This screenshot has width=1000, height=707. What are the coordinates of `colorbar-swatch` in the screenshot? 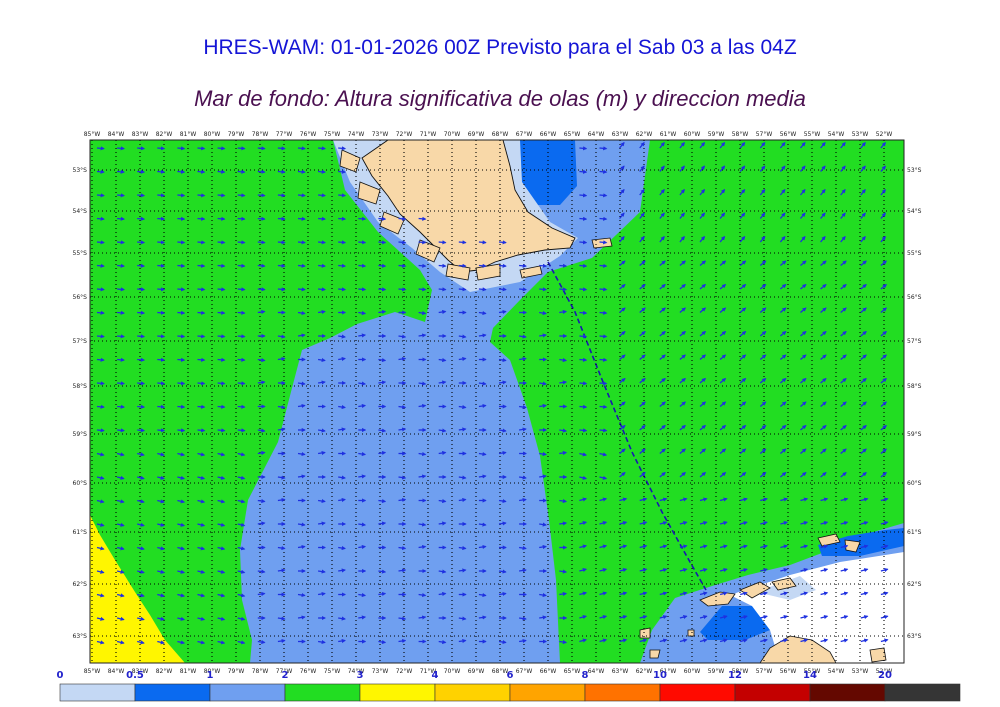 It's located at (97, 692).